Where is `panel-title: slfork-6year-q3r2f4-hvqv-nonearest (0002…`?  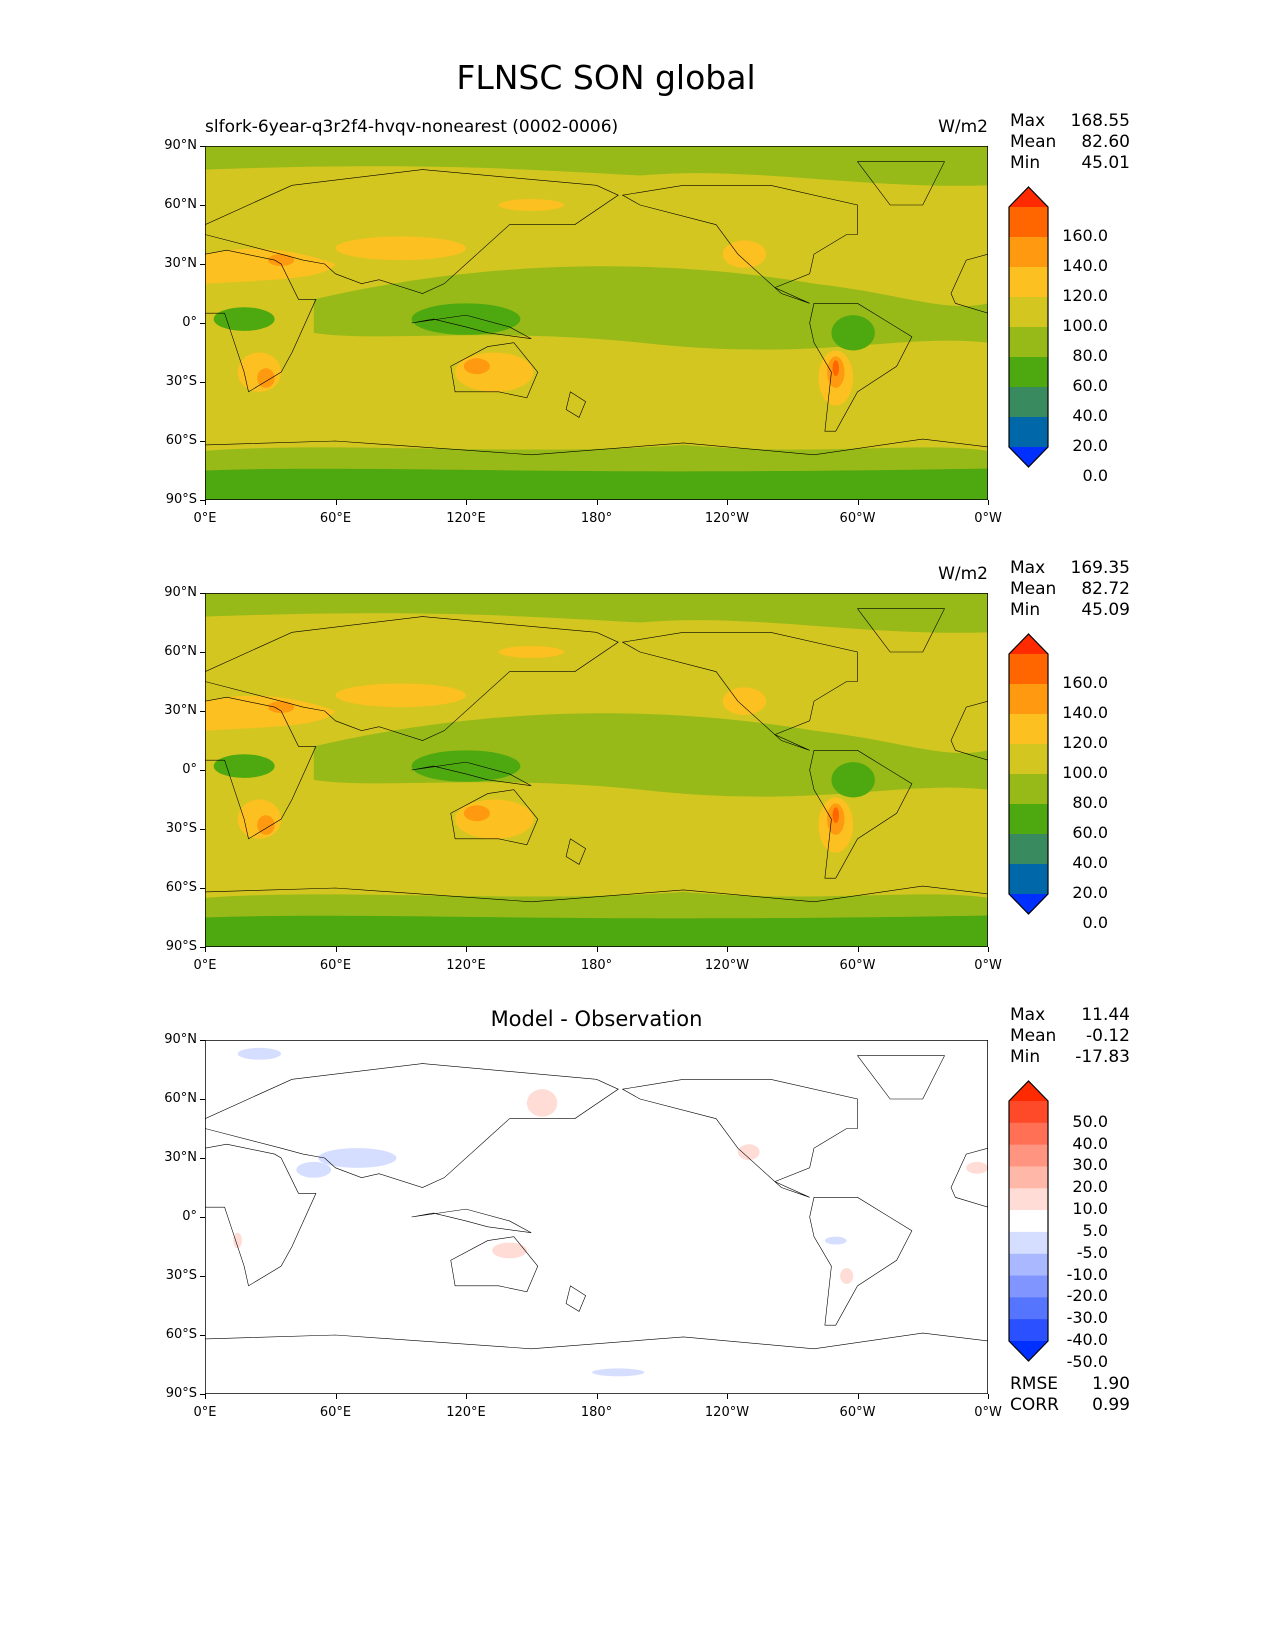 panel-title: slfork-6year-q3r2f4-hvqv-nonearest (0002… is located at coordinates (412, 127).